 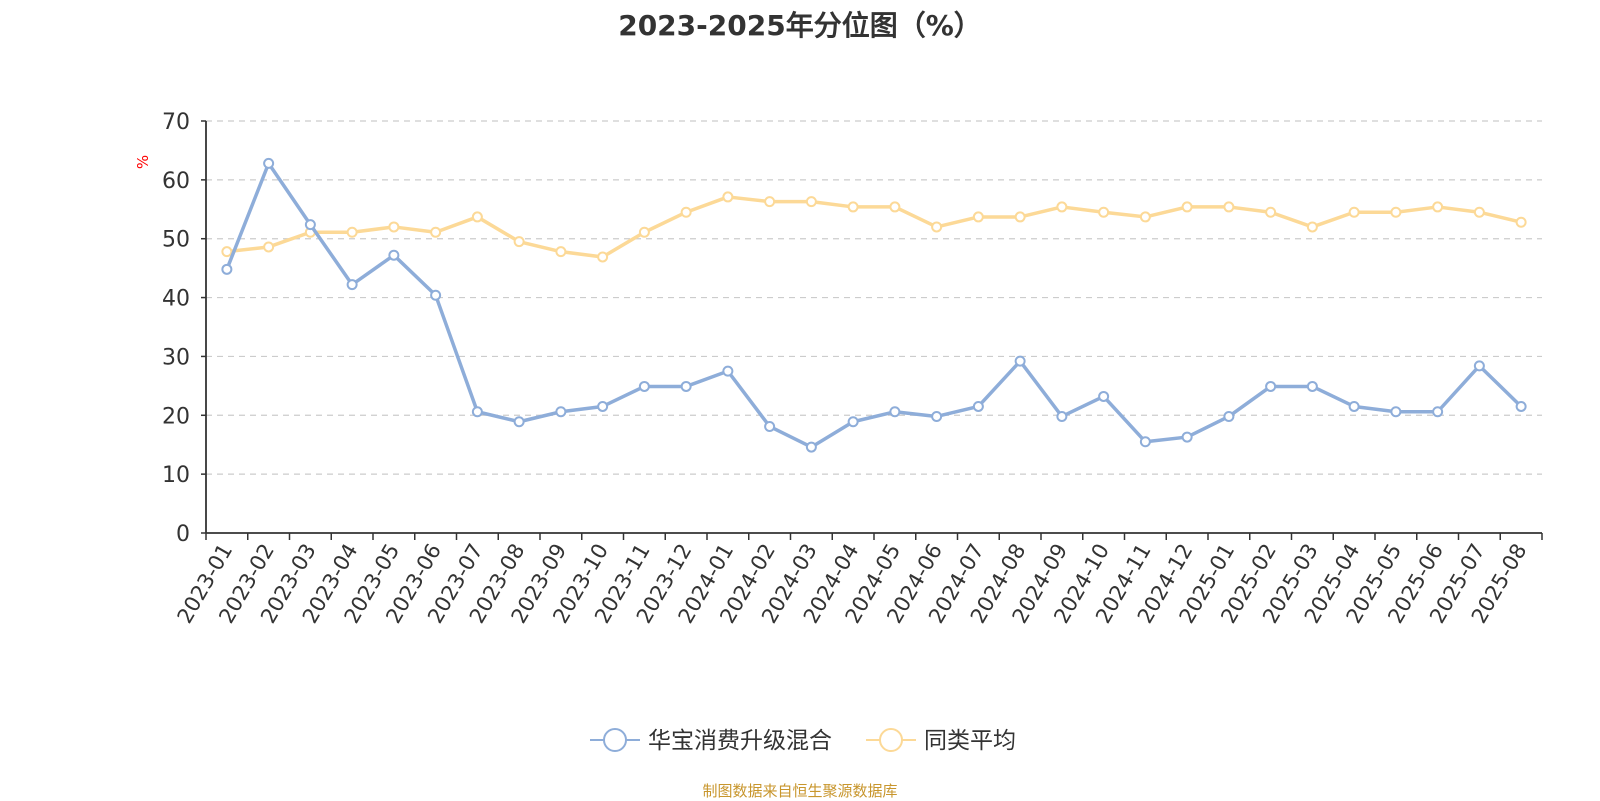 I want to click on y-tick-label: 60, so click(x=176, y=181).